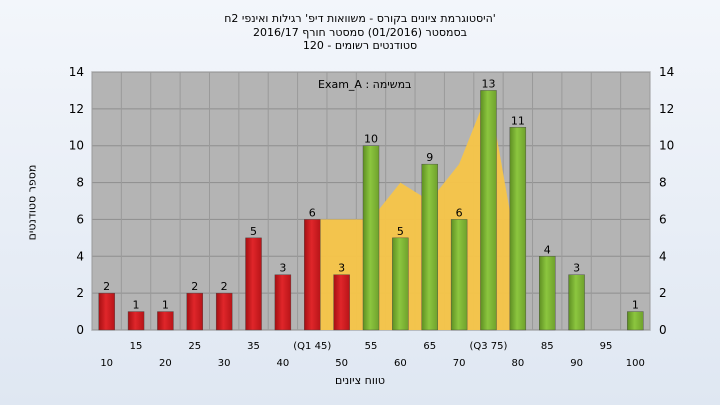  I want to click on x-tick-label: 20, so click(165, 363).